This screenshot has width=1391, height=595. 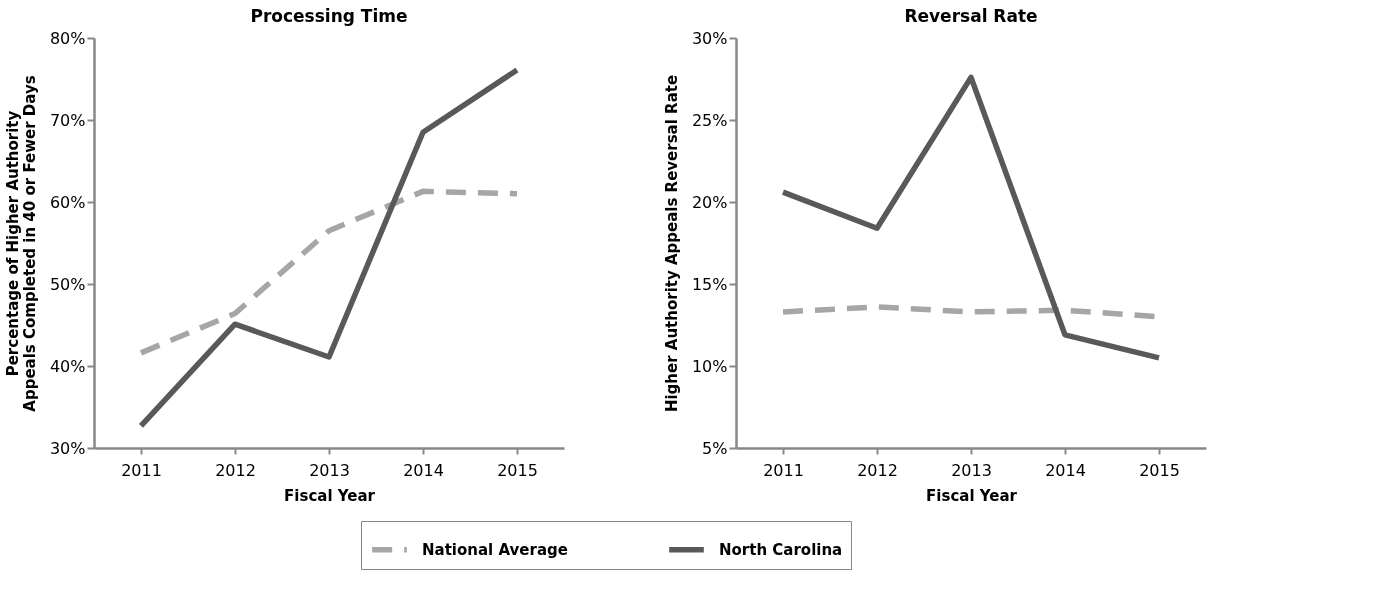 I want to click on y-axis-title: Percentage of Higher Authority Appeals Completed in 40 or Fewer Days, so click(x=21, y=243).